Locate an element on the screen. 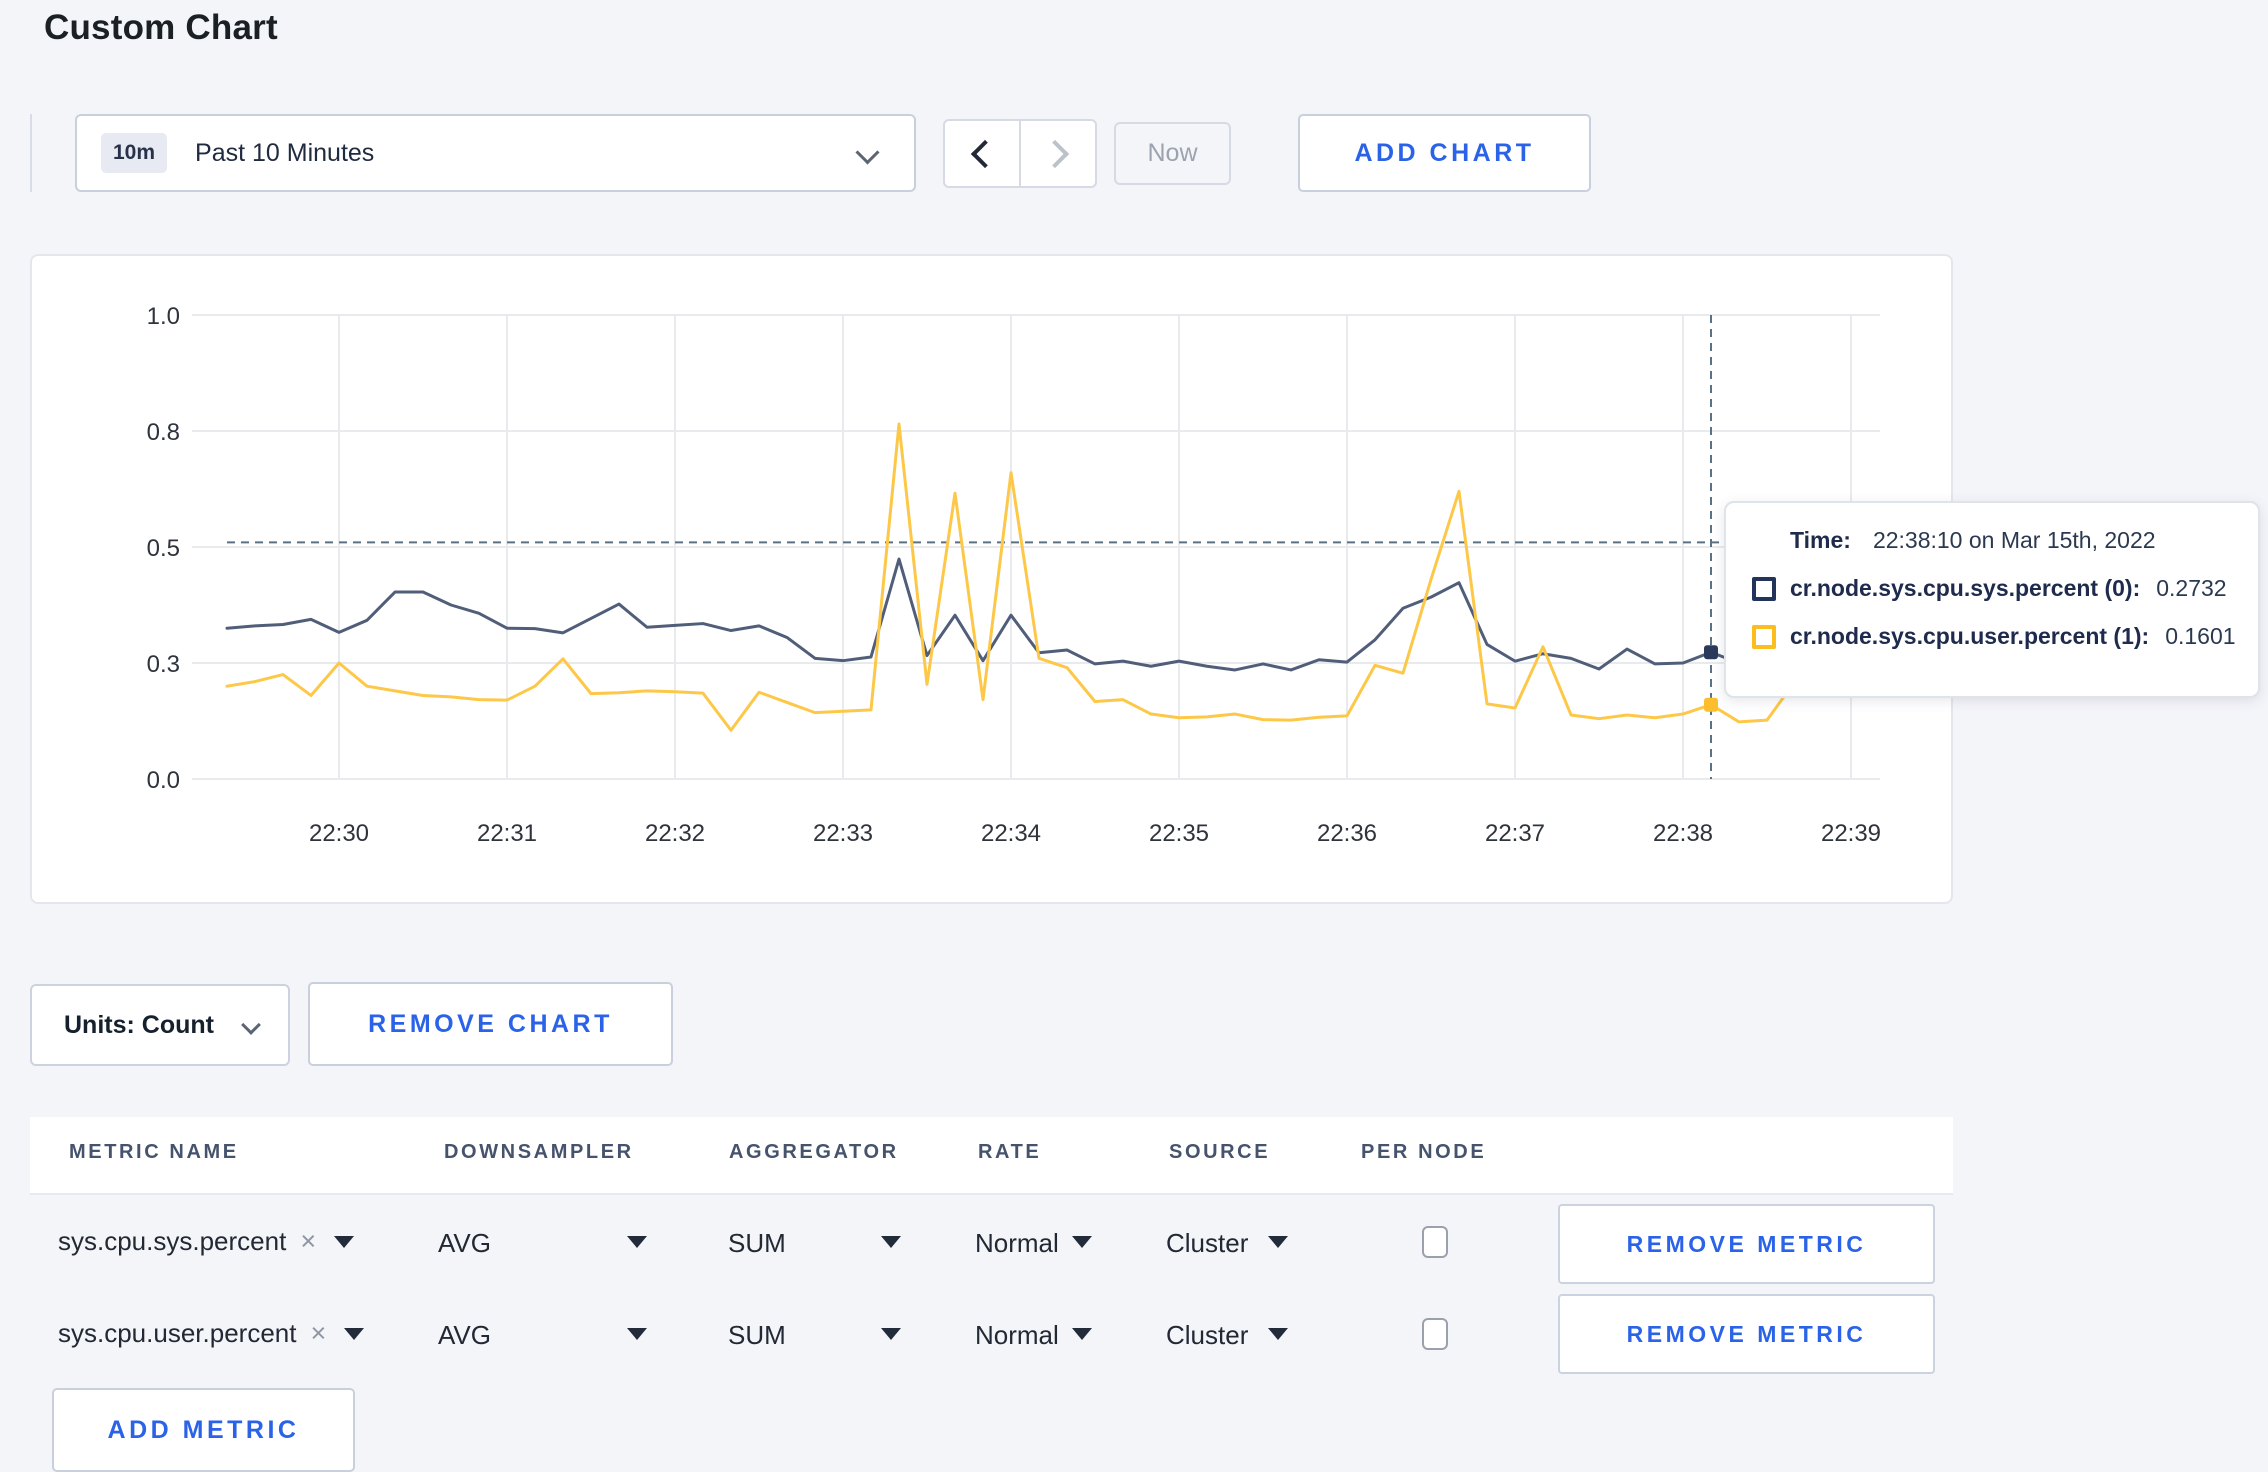 The image size is (2268, 1478). toolbar-divider is located at coordinates (31, 153).